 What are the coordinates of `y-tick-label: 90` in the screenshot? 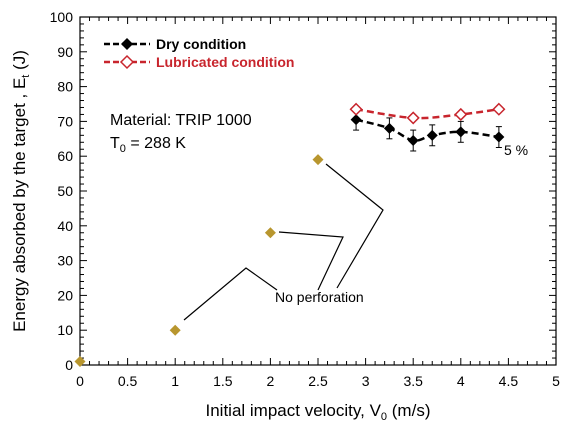 It's located at (65, 52).